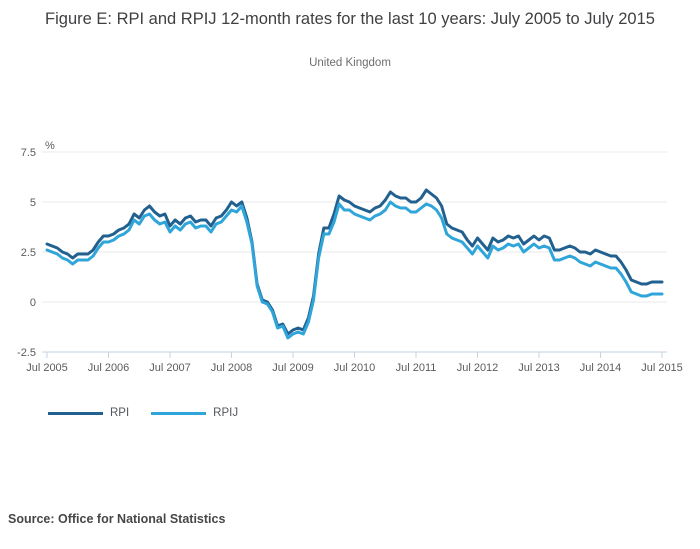 Image resolution: width=700 pixels, height=549 pixels. I want to click on y-tick-label: 7.5, so click(28, 153).